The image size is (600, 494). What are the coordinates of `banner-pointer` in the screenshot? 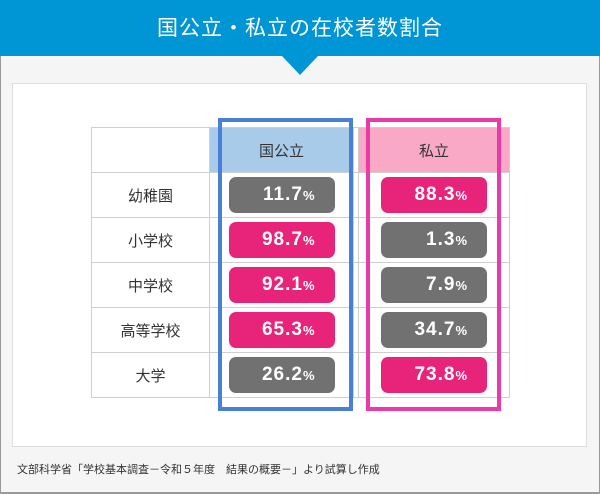 It's located at (300, 65).